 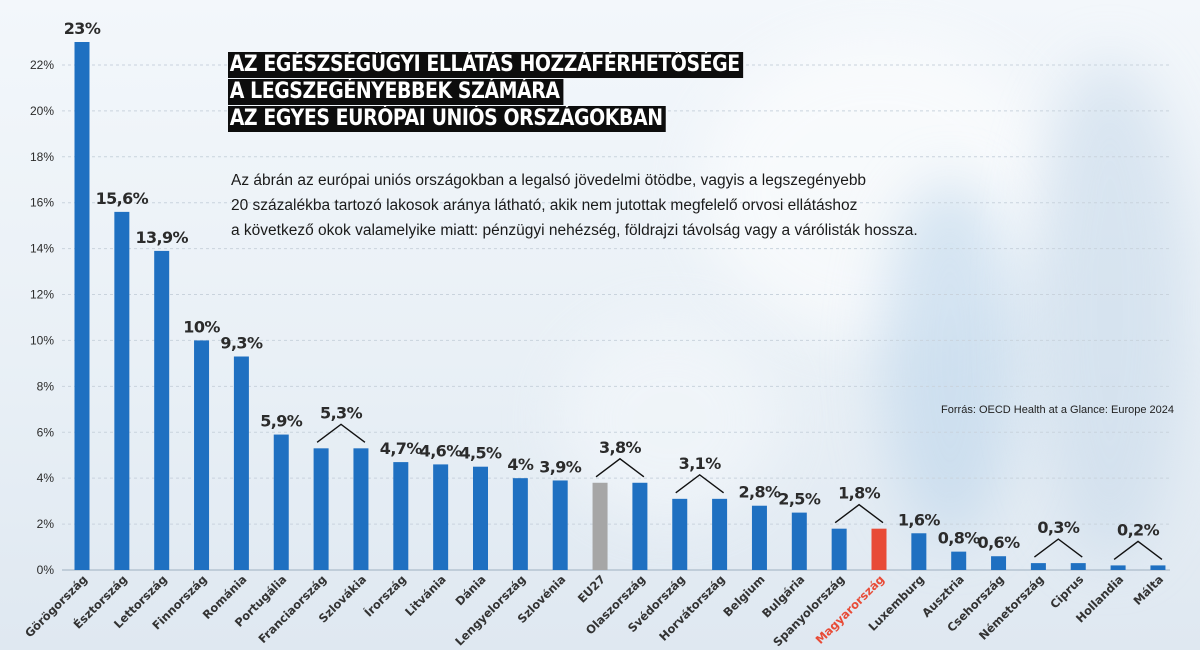 I want to click on bar-litvania, so click(x=441, y=517).